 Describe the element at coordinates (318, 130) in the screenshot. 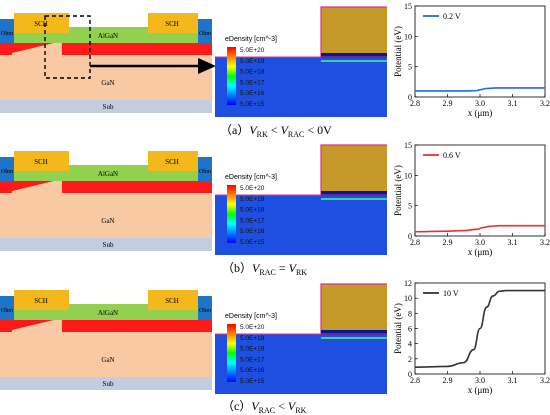

I see `caption-part: < 0V` at that location.